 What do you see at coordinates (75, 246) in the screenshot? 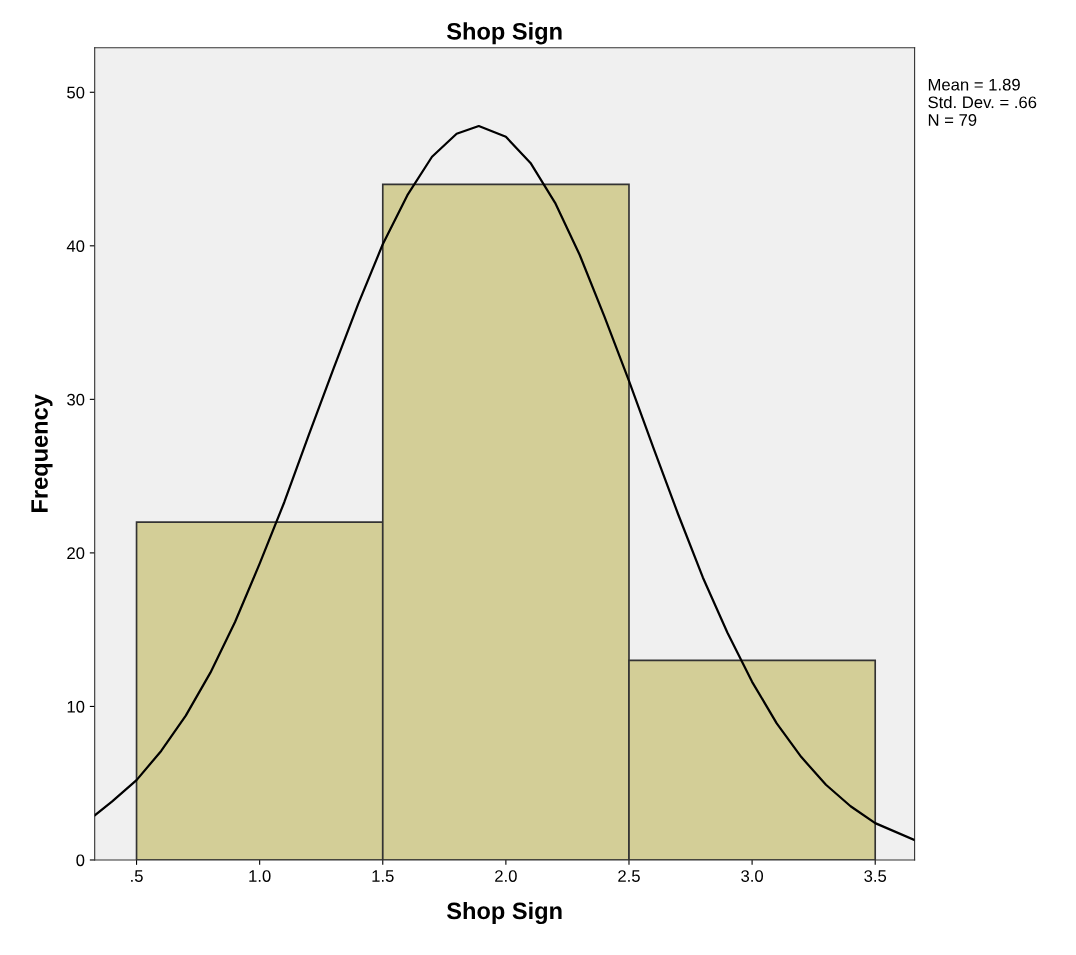
I see `y-tick-label: 40` at bounding box center [75, 246].